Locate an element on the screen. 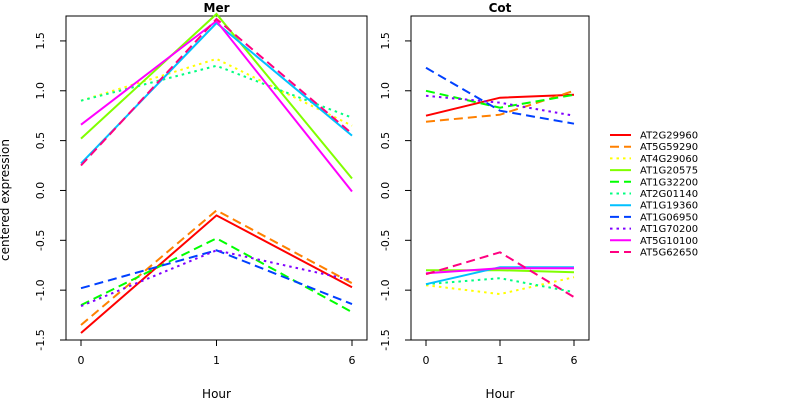  legend-item: AT5G59290 is located at coordinates (654, 147).